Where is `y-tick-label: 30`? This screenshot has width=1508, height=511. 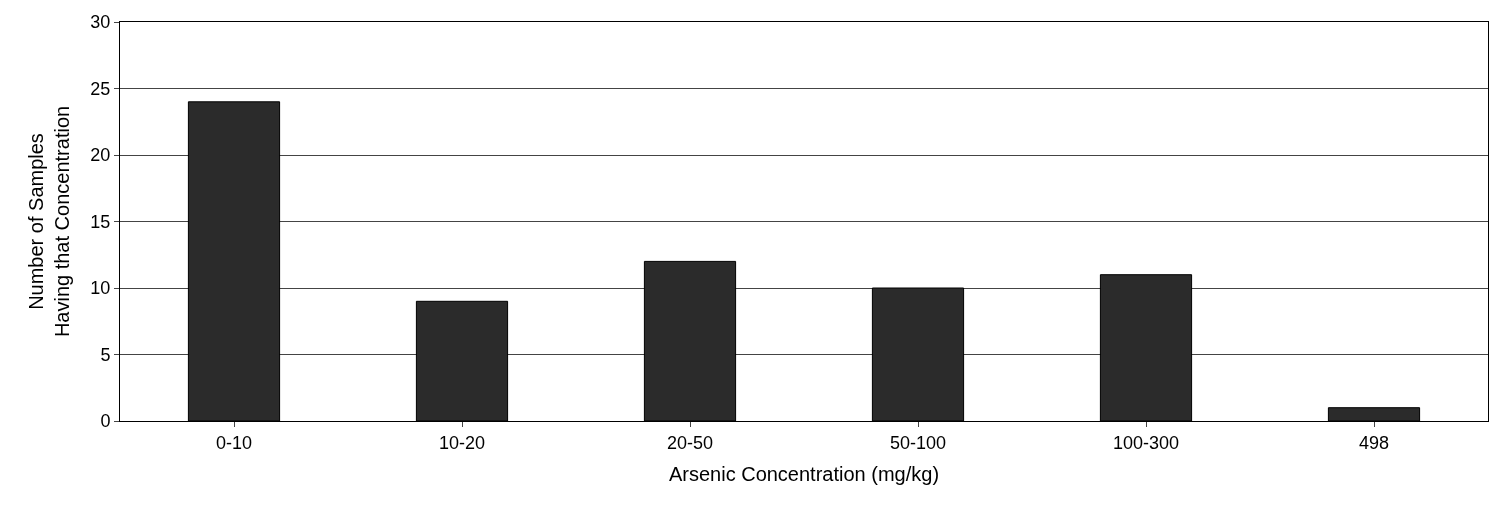 y-tick-label: 30 is located at coordinates (100, 22).